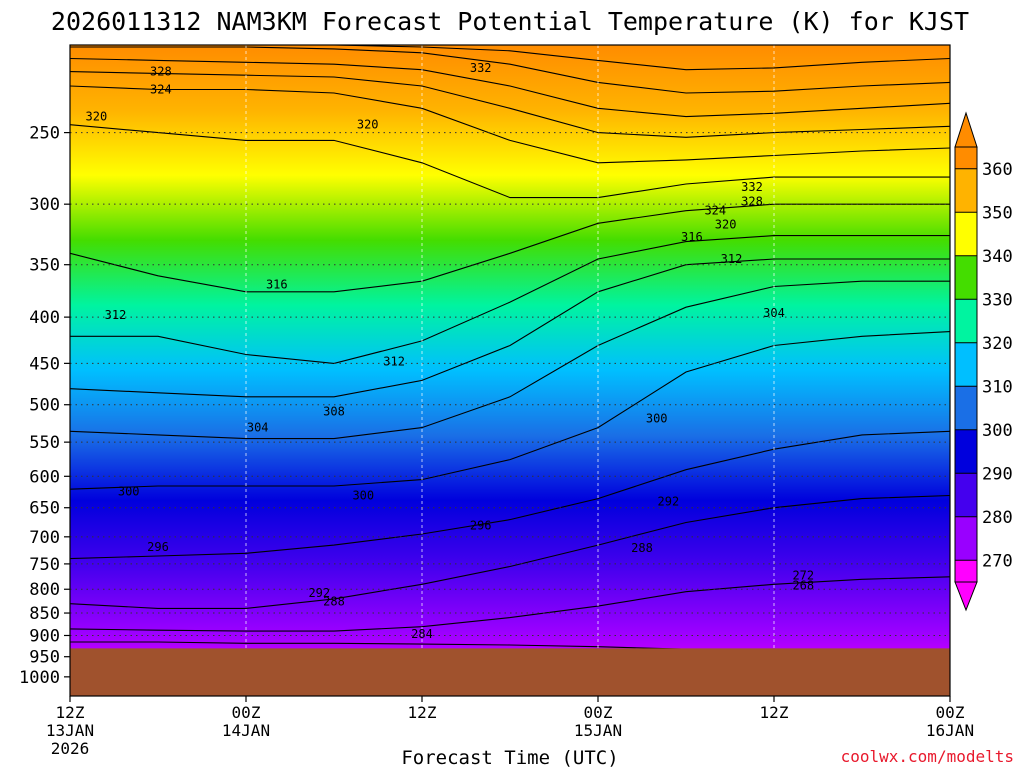 The height and width of the screenshot is (768, 1024). What do you see at coordinates (803, 585) in the screenshot?
I see `contour-label-268: 268` at bounding box center [803, 585].